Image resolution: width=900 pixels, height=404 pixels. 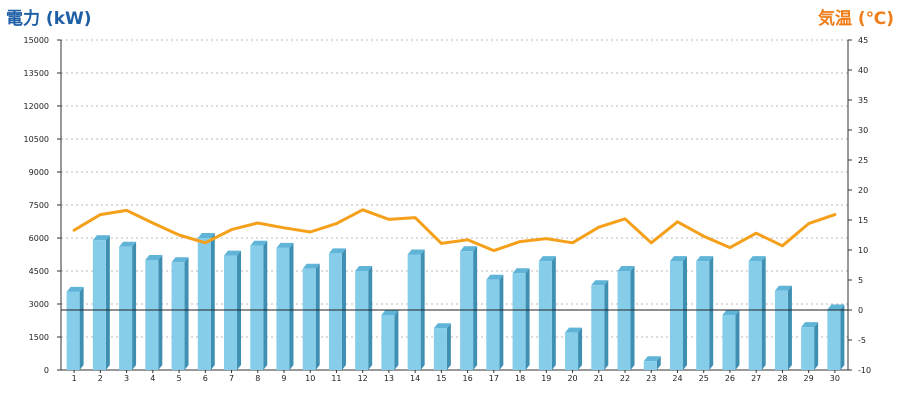 I want to click on x-tick-label: 27, so click(x=756, y=378).